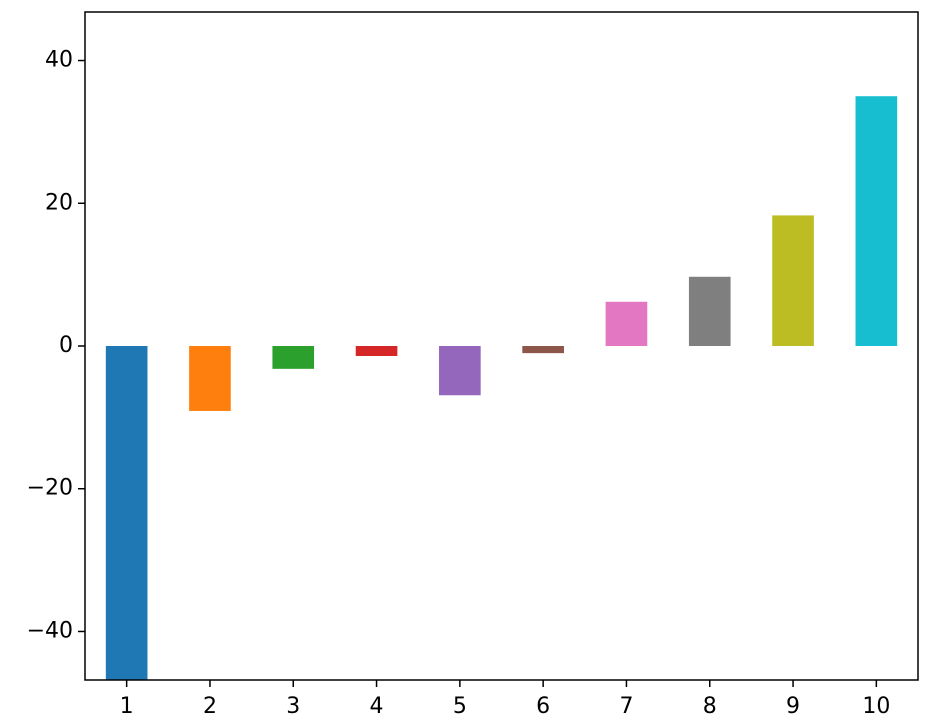  I want to click on x-tick-label: 7, so click(626, 706).